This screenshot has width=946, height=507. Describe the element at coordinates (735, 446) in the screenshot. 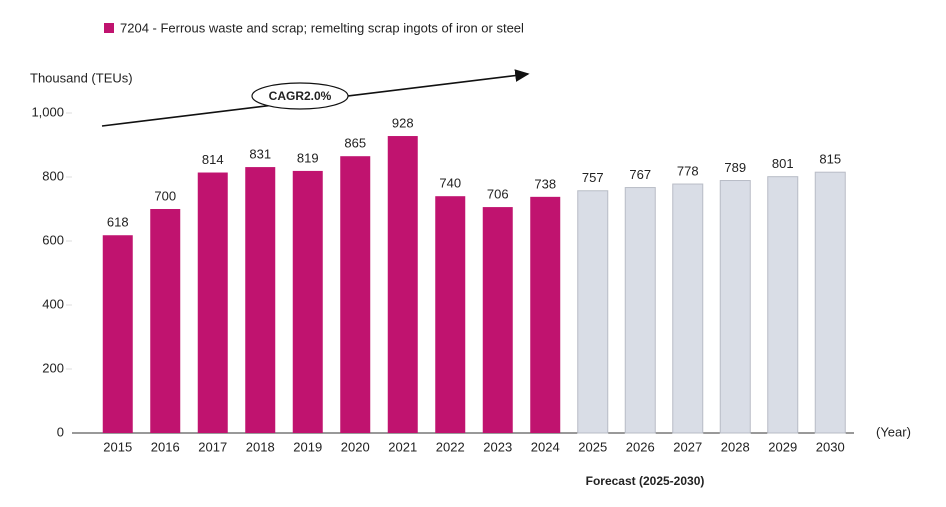

I see `x-tick-label: 2028` at that location.